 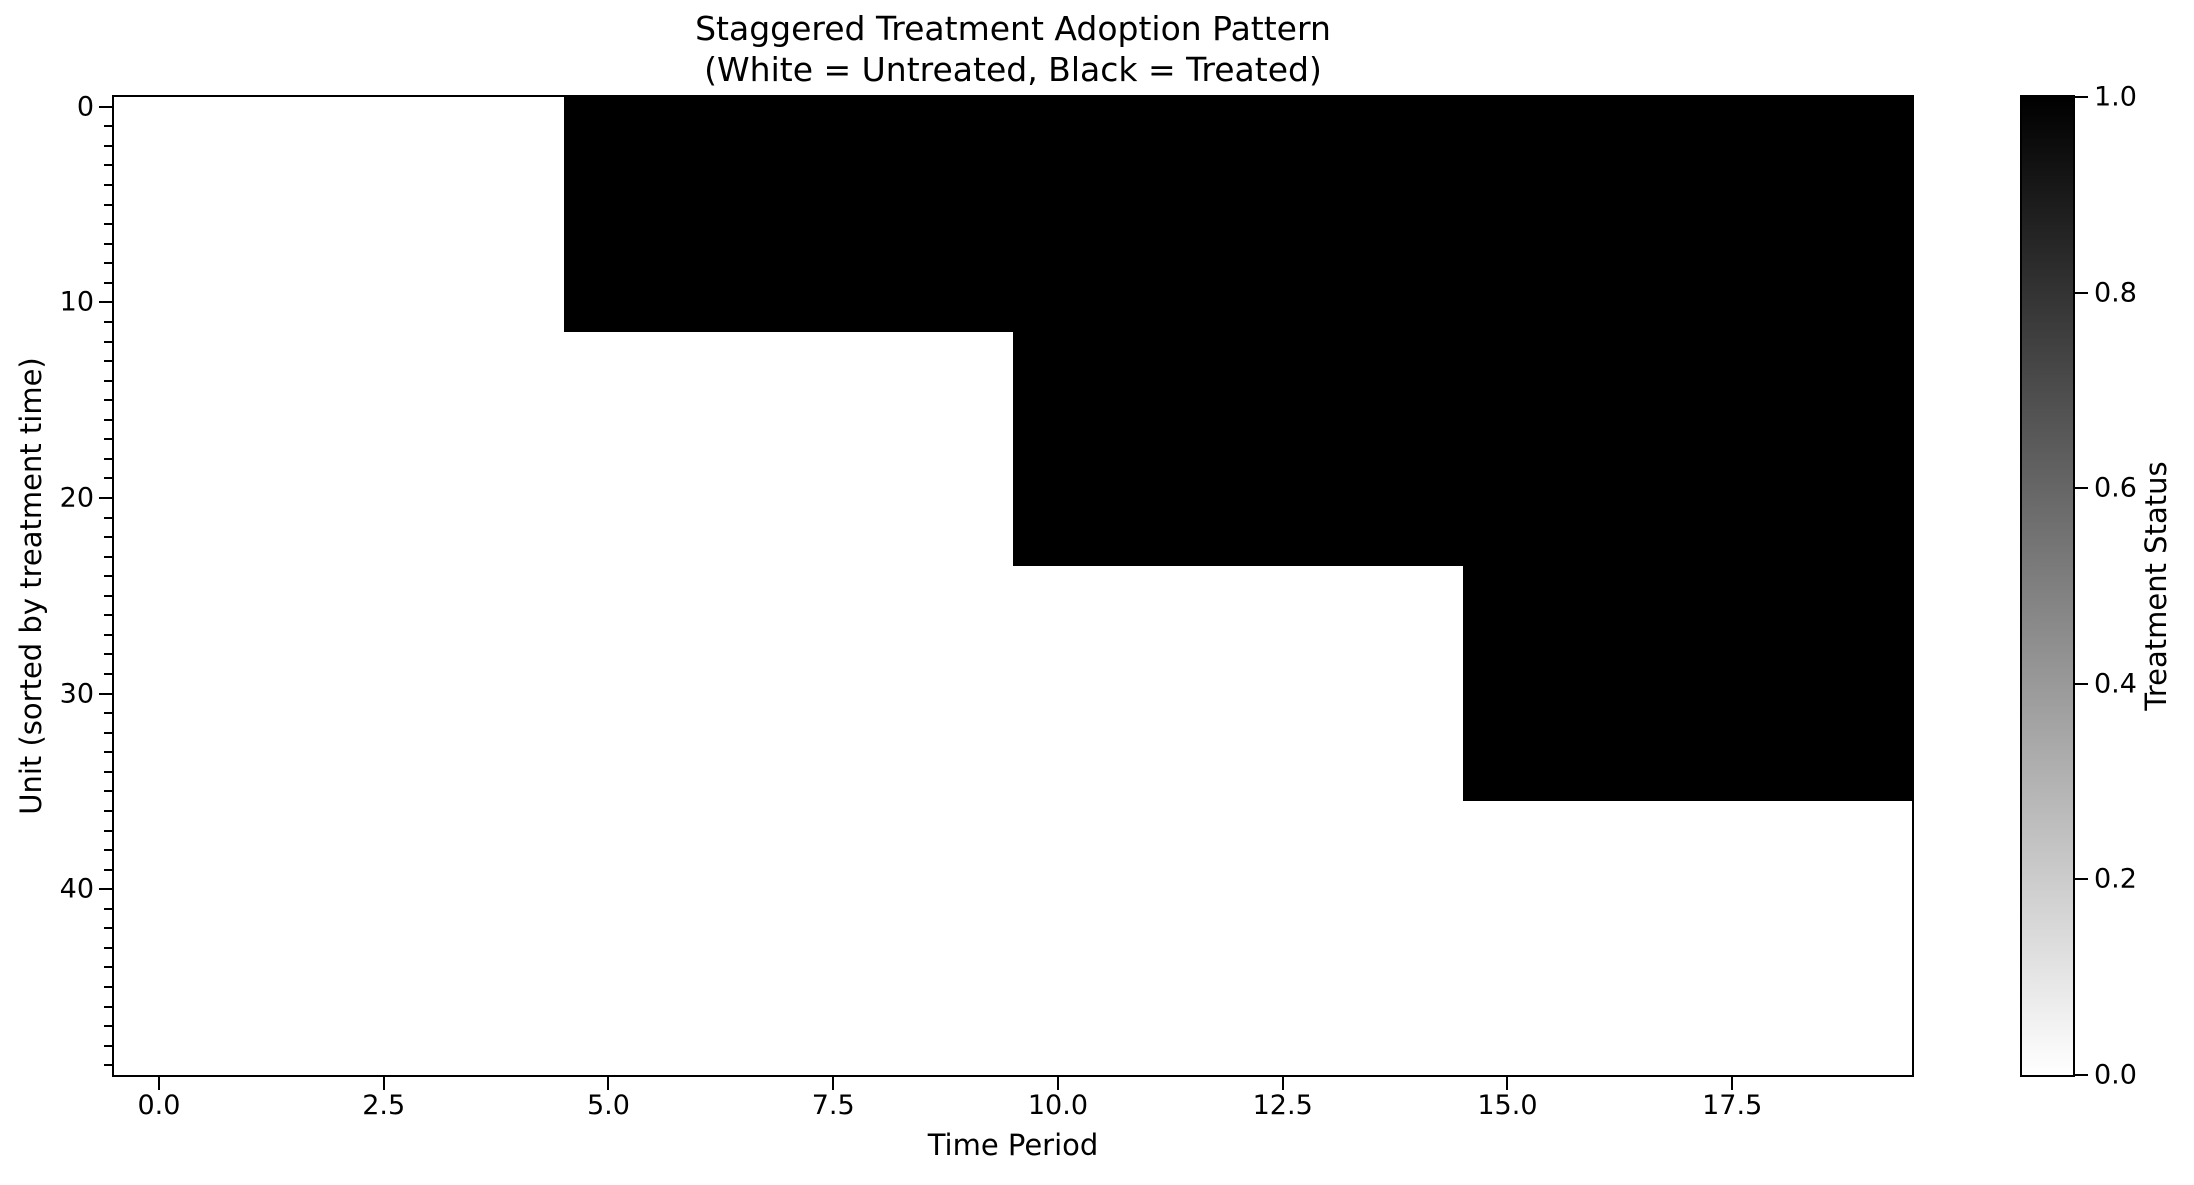 What do you see at coordinates (2115, 488) in the screenshot?
I see `colorbar-tick-label: 0.6` at bounding box center [2115, 488].